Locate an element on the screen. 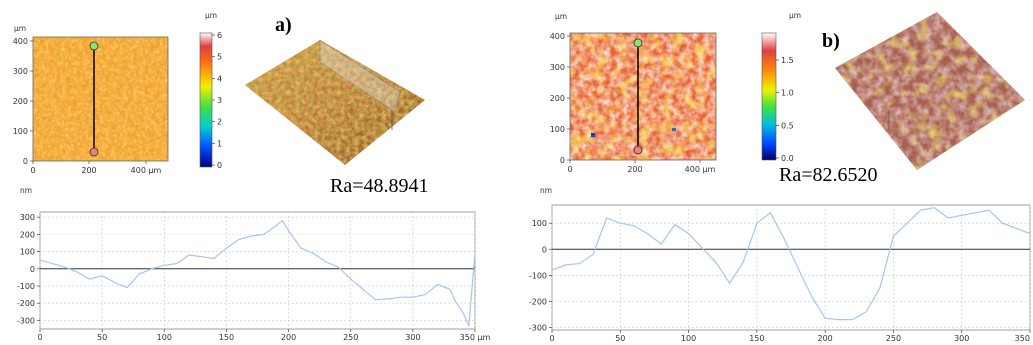 The image size is (1033, 345). map-b-profile-end-marker is located at coordinates (638, 150).